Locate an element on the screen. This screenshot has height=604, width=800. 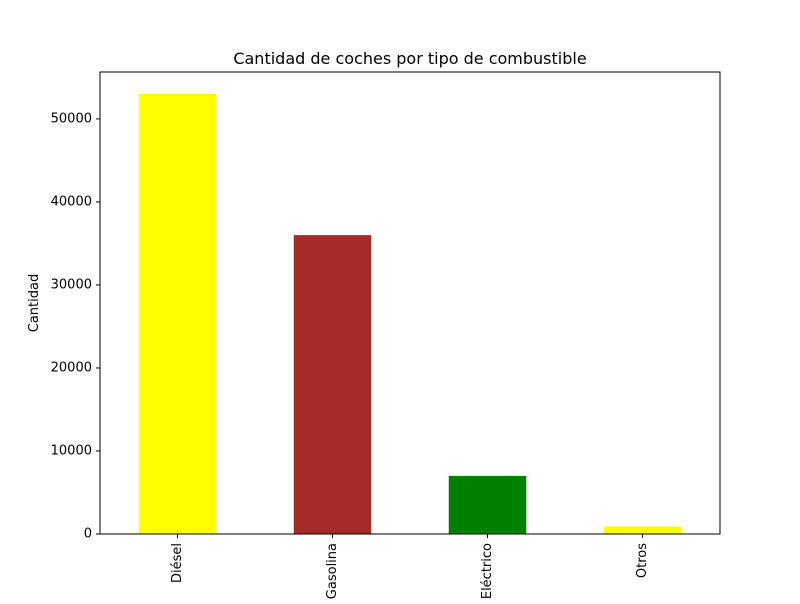
y-tick-label: 50000 is located at coordinates (71, 118).